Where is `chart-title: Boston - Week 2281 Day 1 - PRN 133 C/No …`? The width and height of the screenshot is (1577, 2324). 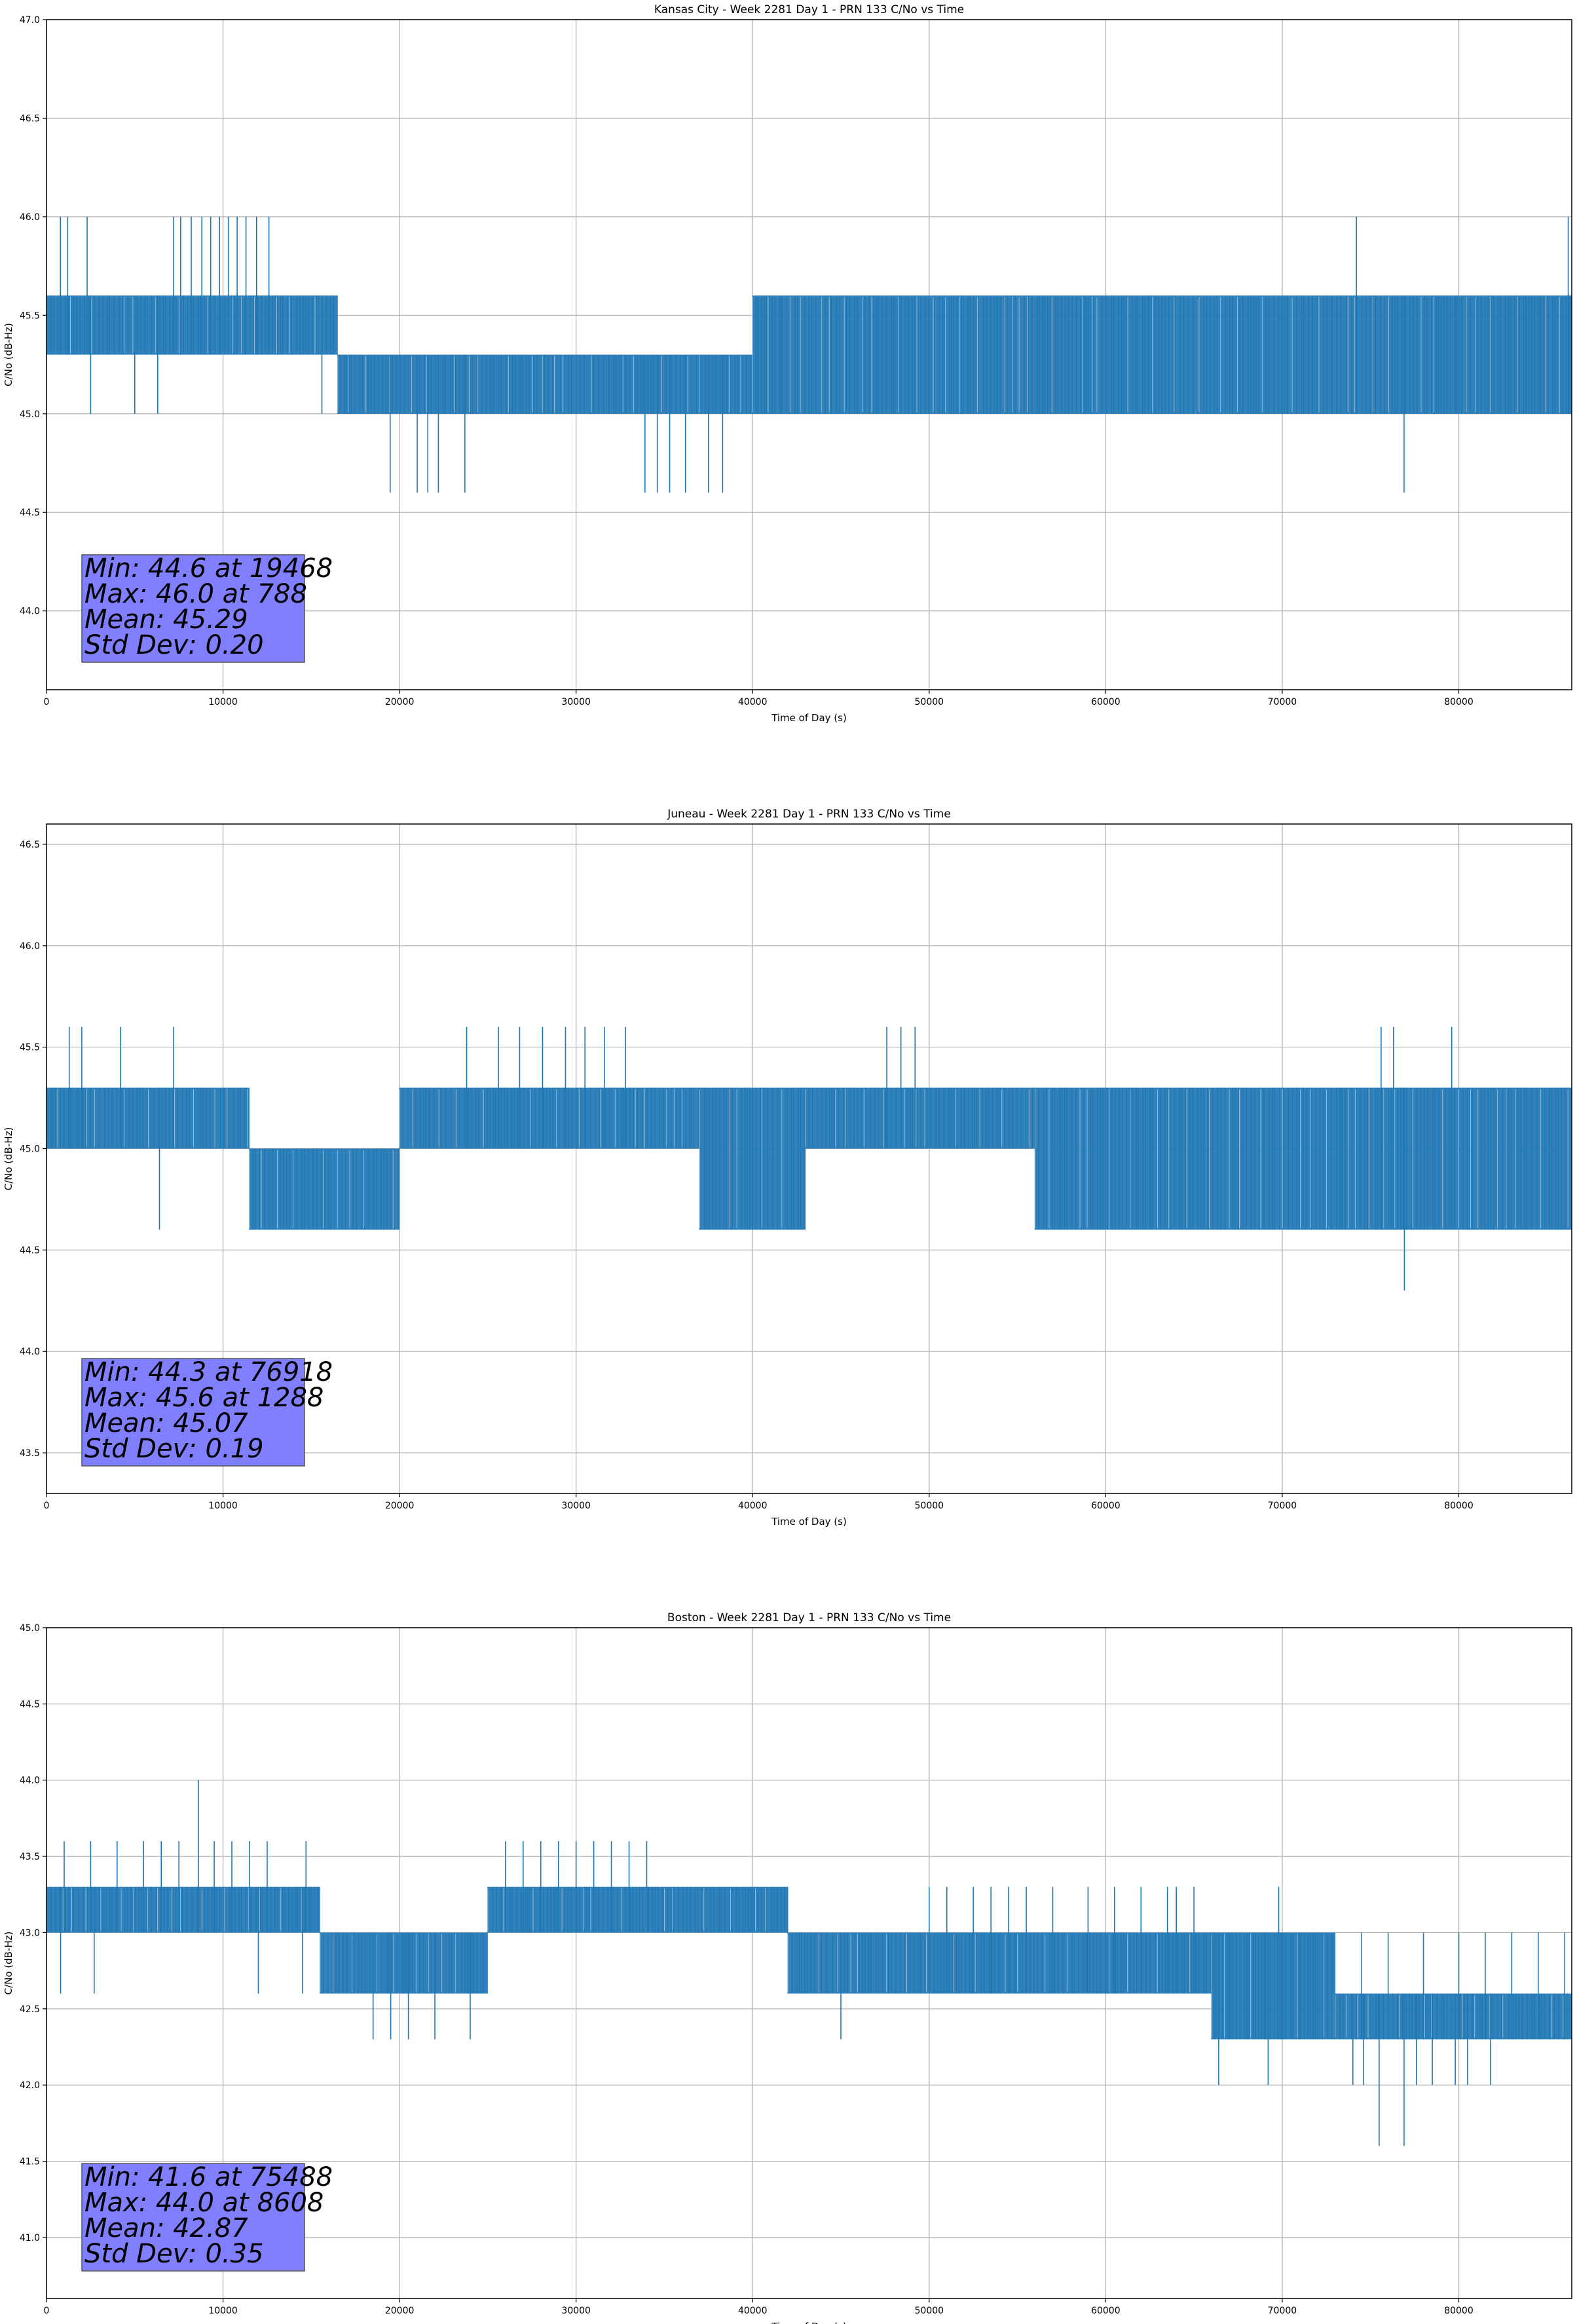
chart-title: Boston - Week 2281 Day 1 - PRN 133 C/No … is located at coordinates (809, 1617).